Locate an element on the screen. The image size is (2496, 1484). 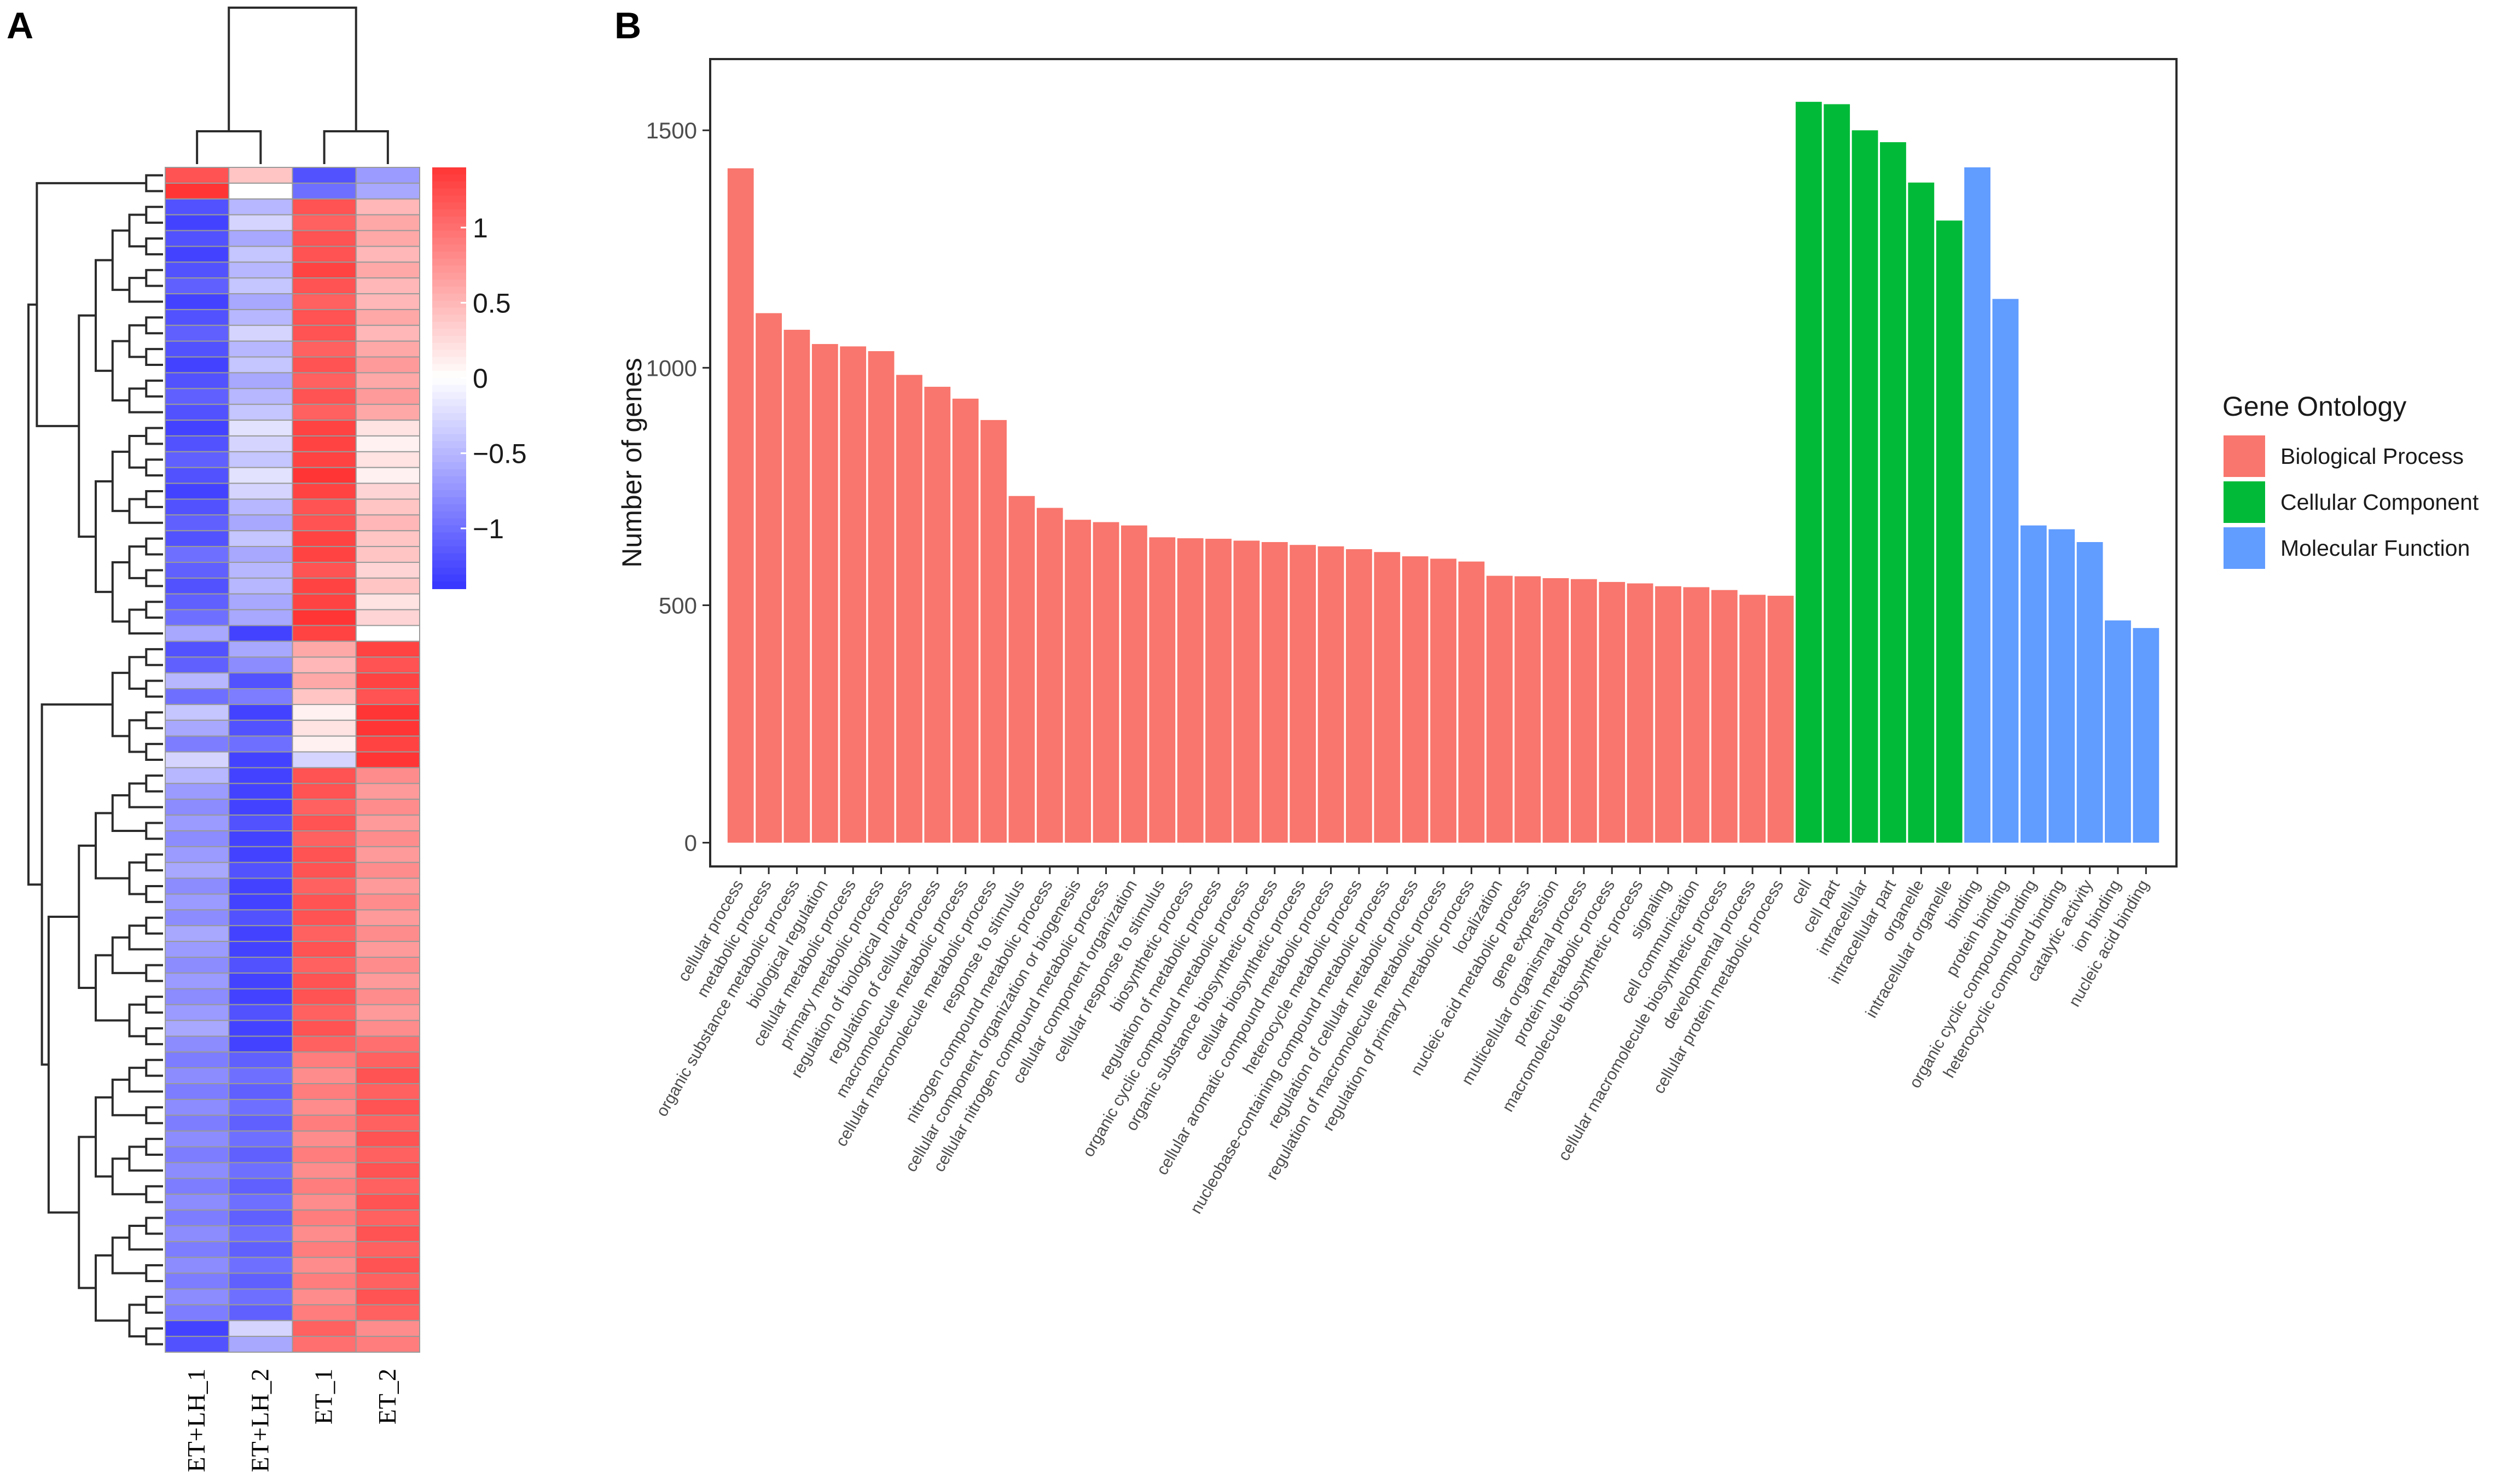
y-tick-label: 1500 is located at coordinates (671, 130).